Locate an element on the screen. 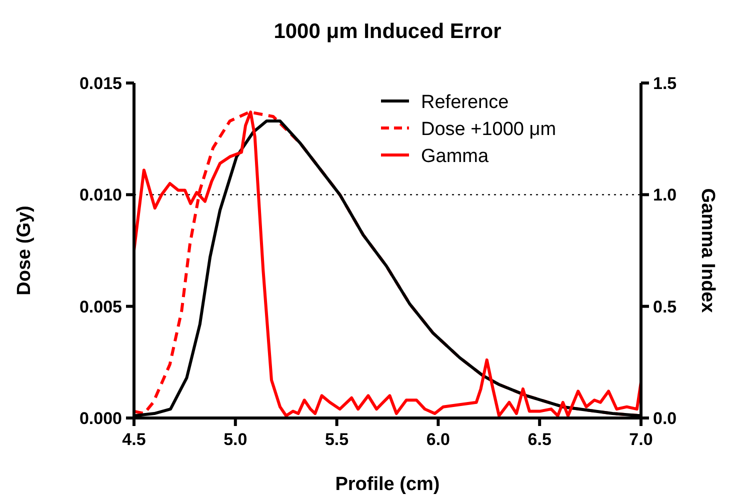 Image resolution: width=730 pixels, height=504 pixels. x-tick-label: 6.0 is located at coordinates (438, 439).